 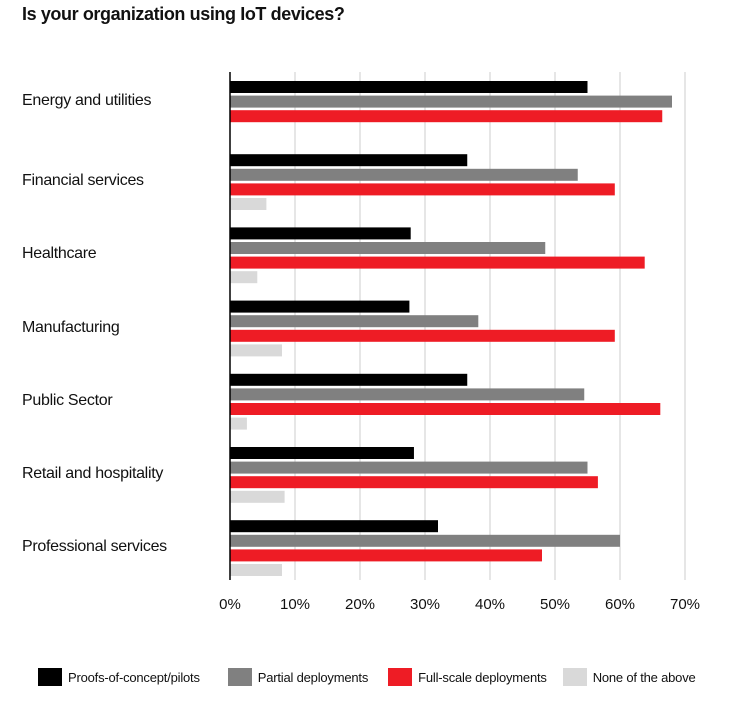 I want to click on bar-professional-services-partial-deployments, so click(x=425, y=540).